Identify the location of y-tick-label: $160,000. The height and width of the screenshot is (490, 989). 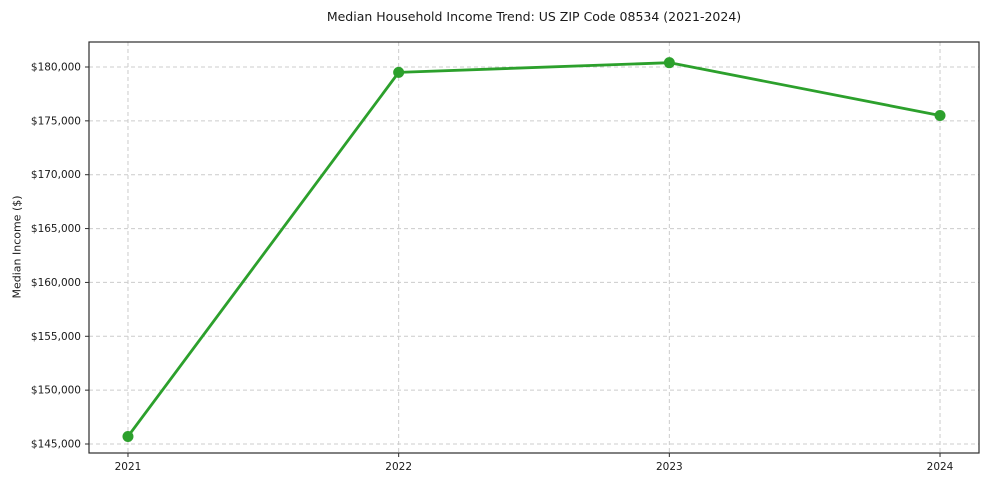
(56, 283).